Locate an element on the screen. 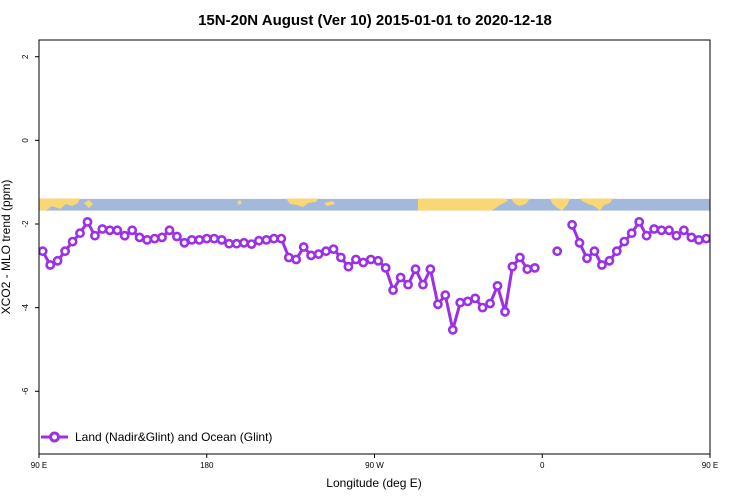 Image resolution: width=750 pixels, height=500 pixels. land-india is located at coordinates (560, 204).